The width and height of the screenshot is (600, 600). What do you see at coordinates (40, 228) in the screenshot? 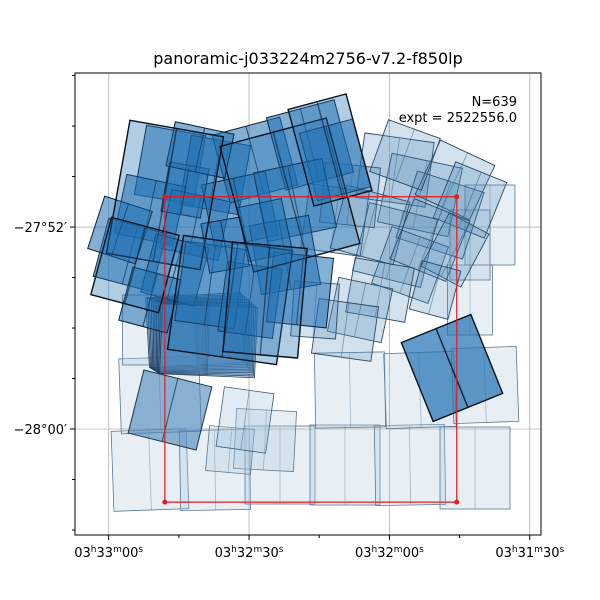
I see `y-tick-label: −27°52′` at bounding box center [40, 228].